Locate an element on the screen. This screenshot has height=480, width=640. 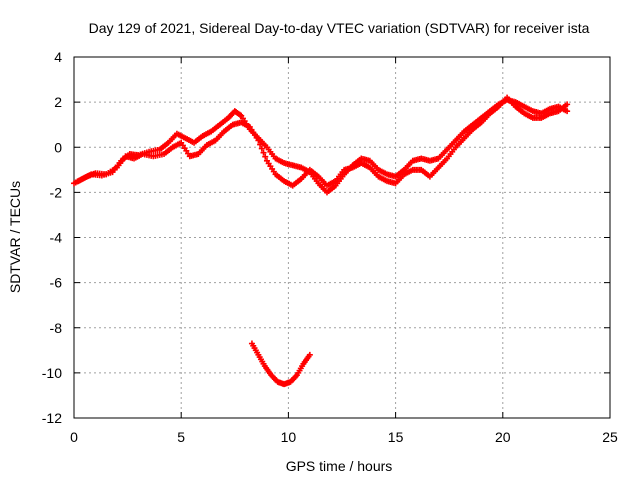
x-tick-label: 5 is located at coordinates (181, 437).